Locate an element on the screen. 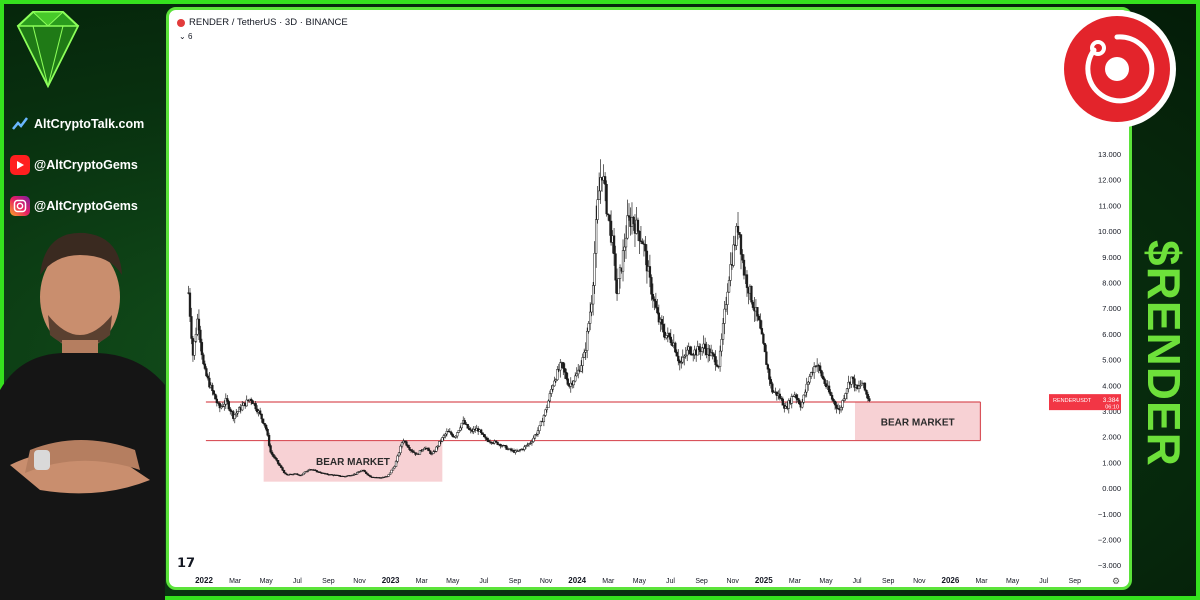 The image size is (1200, 600). x-tick-label: Jul is located at coordinates (857, 581).